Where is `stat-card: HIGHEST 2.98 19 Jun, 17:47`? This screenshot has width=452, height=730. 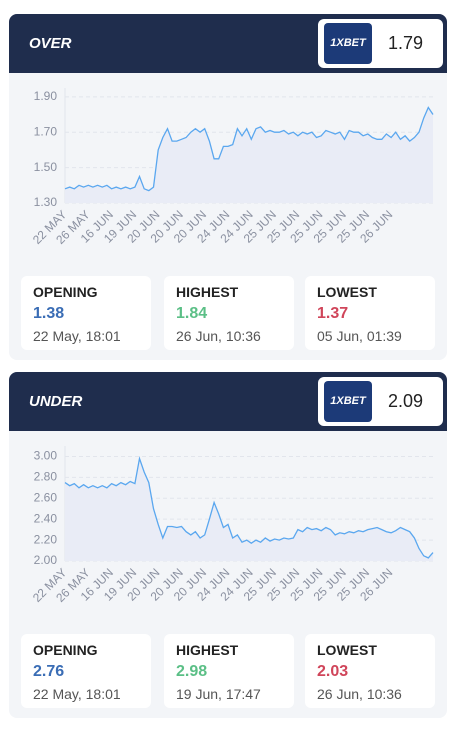
stat-card: HIGHEST 2.98 19 Jun, 17:47 is located at coordinates (229, 671).